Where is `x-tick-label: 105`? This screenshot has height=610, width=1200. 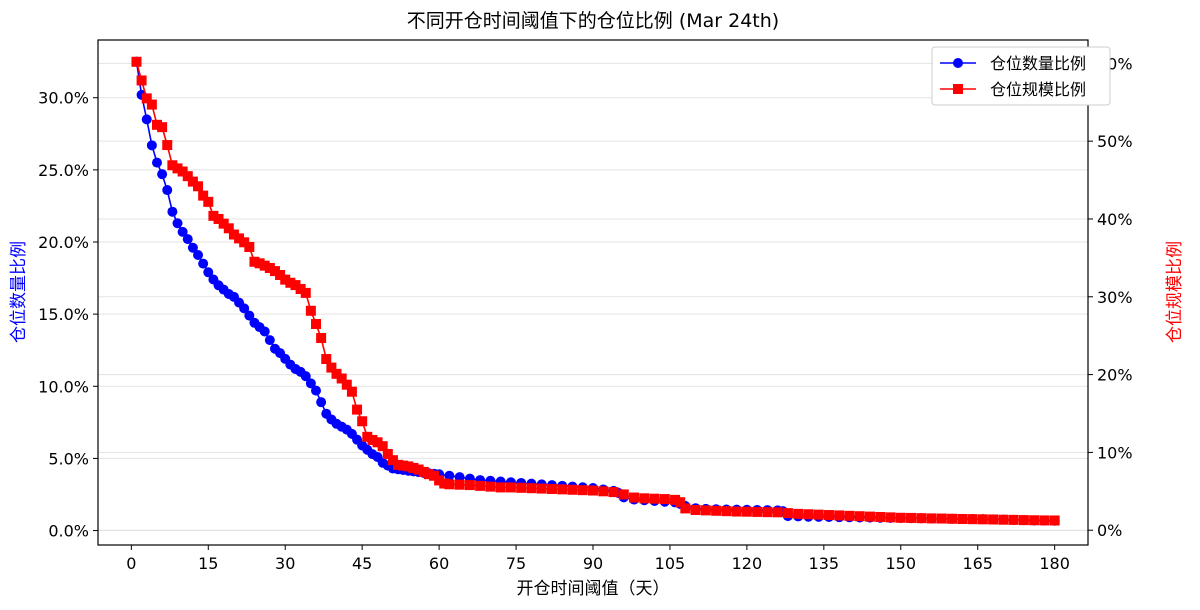 x-tick-label: 105 is located at coordinates (670, 563).